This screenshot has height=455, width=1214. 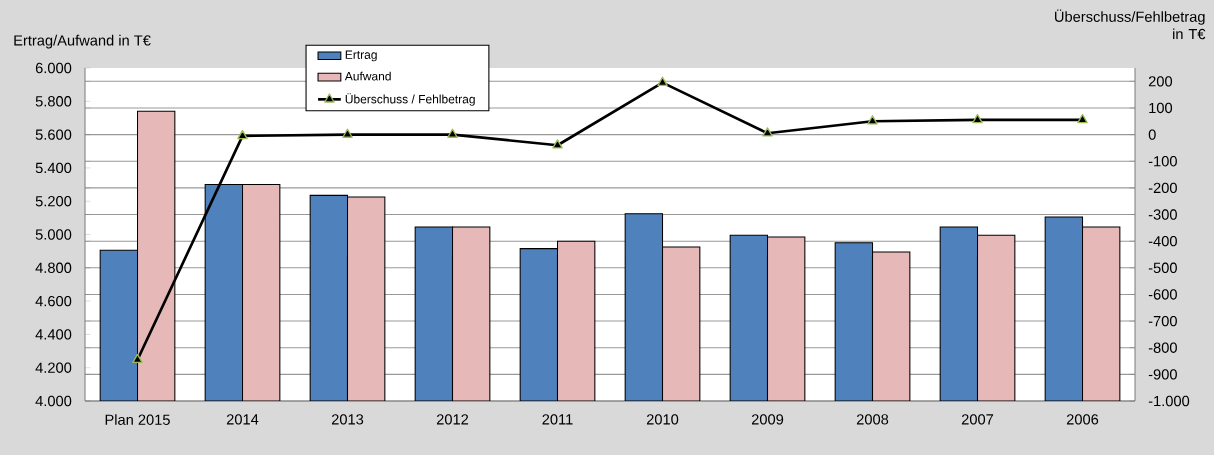 I want to click on y-tick-label: 4.400, so click(x=53, y=334).